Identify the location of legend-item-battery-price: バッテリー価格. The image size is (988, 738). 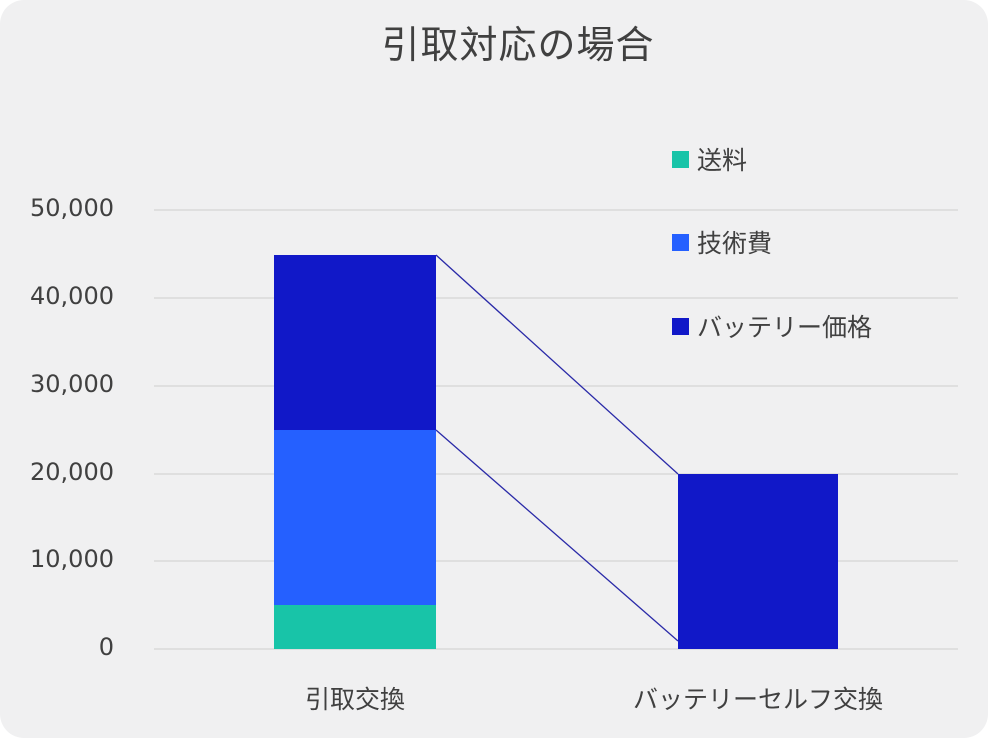
(772, 326).